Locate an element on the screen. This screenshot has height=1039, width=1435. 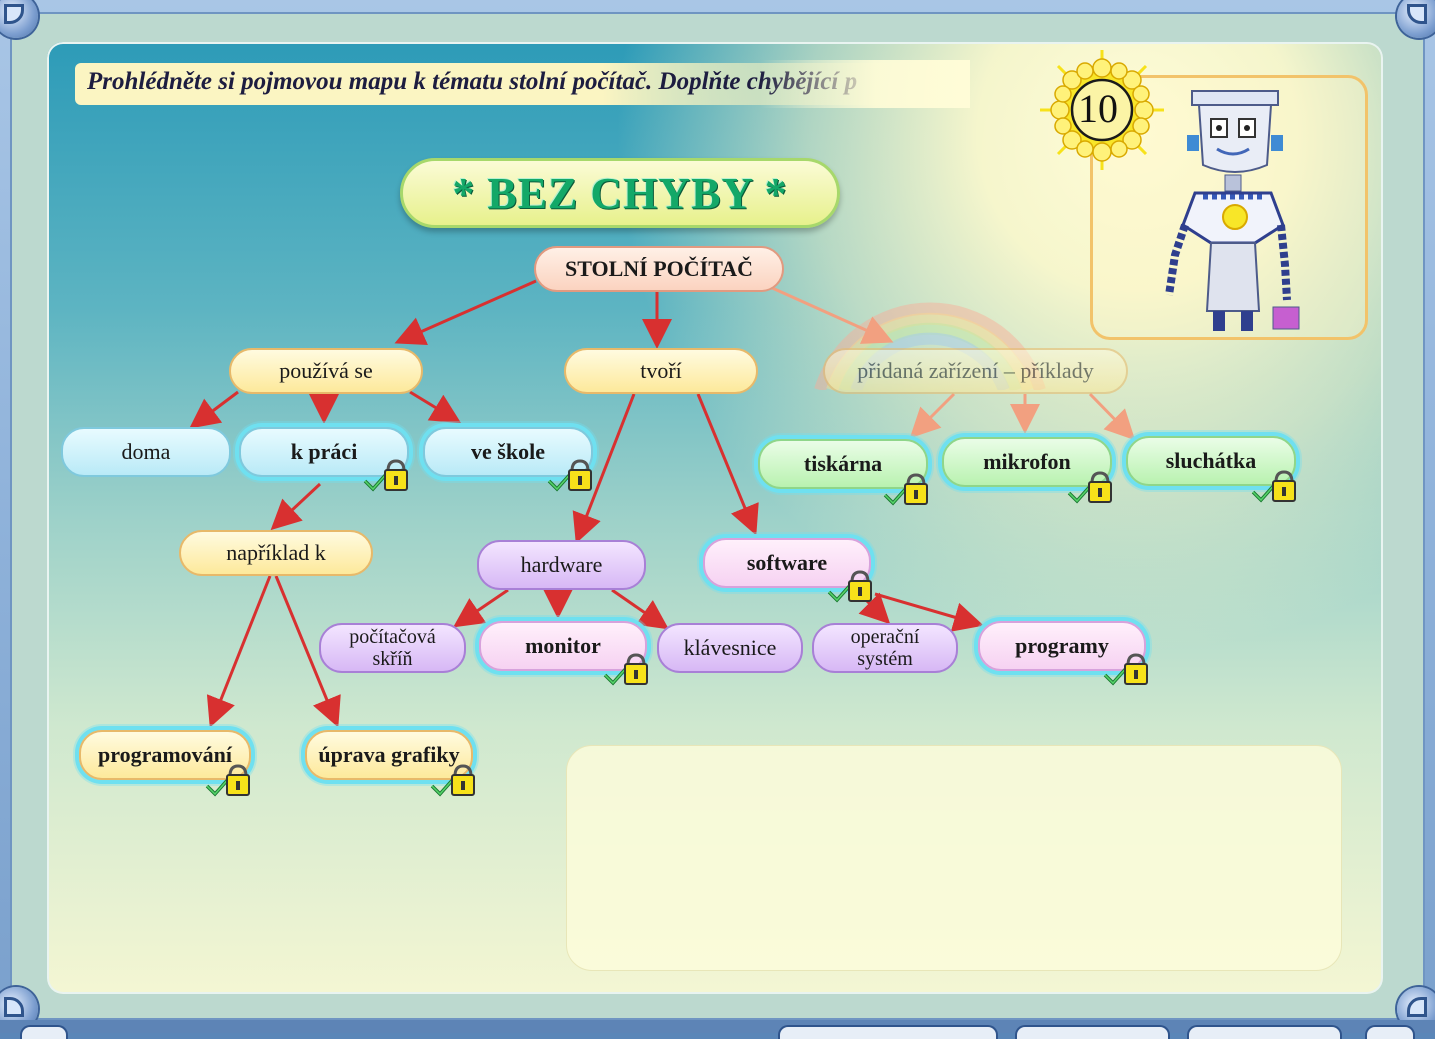
robot-mascot-image is located at coordinates (1232, 210).